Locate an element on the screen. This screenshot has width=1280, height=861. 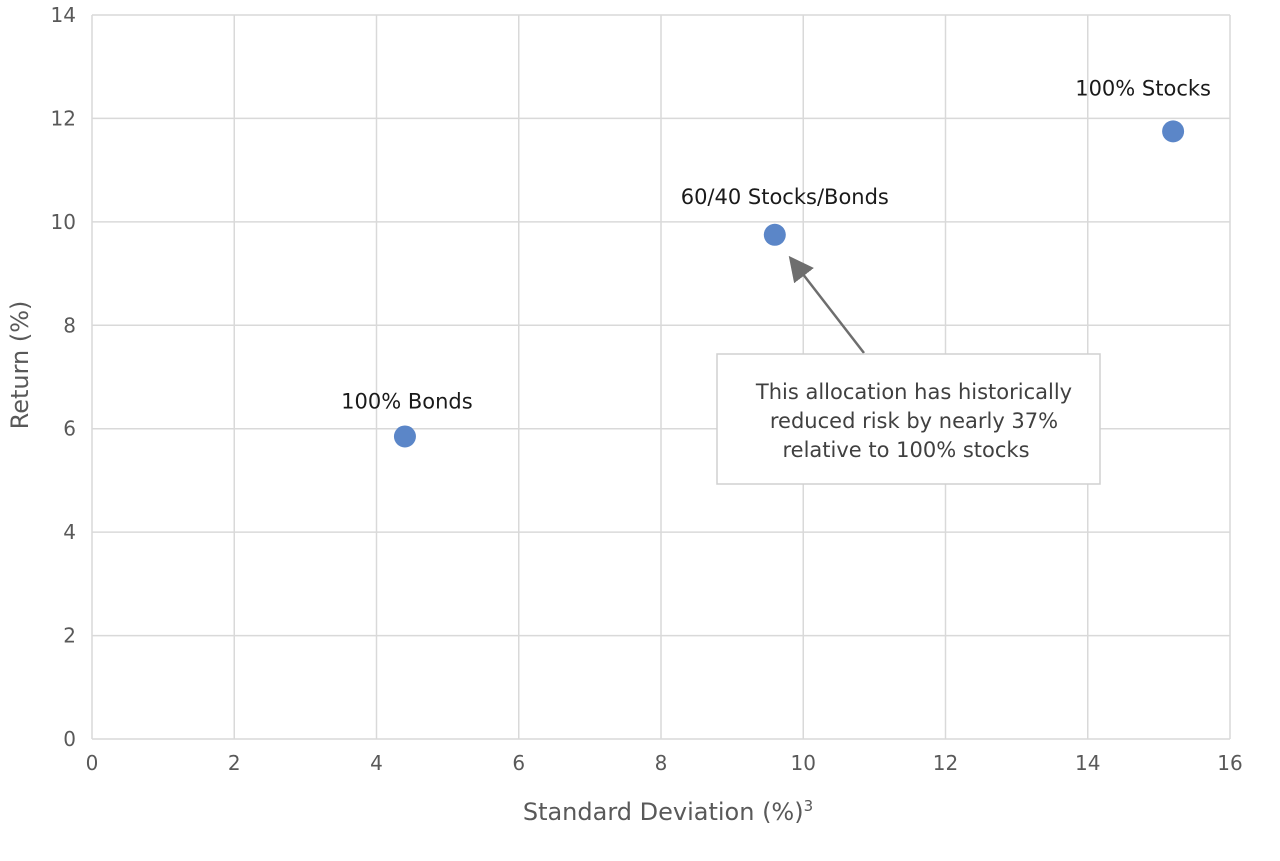
x-tick-label: 4 is located at coordinates (376, 763).